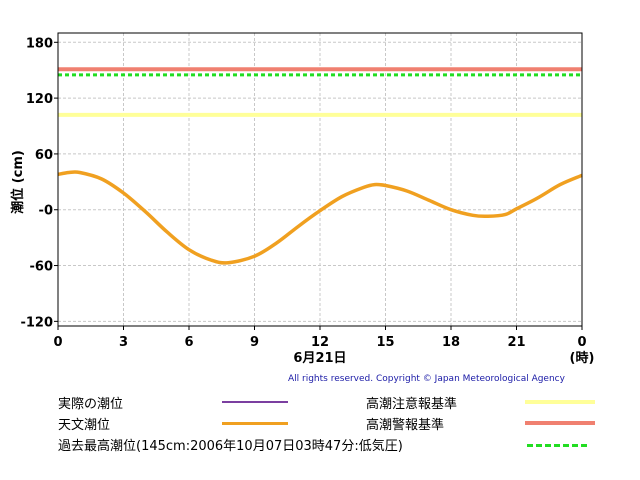 This screenshot has height=480, width=640. Describe the element at coordinates (320, 342) in the screenshot. I see `x-tick-label: 12` at that location.